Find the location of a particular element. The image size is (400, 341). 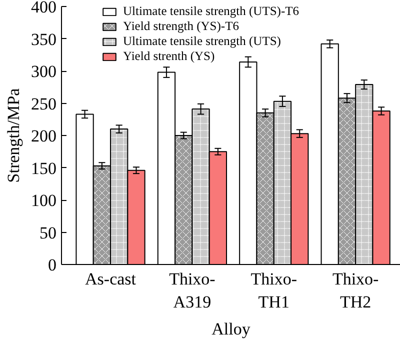

y-tick-label: 250 is located at coordinates (43, 104).